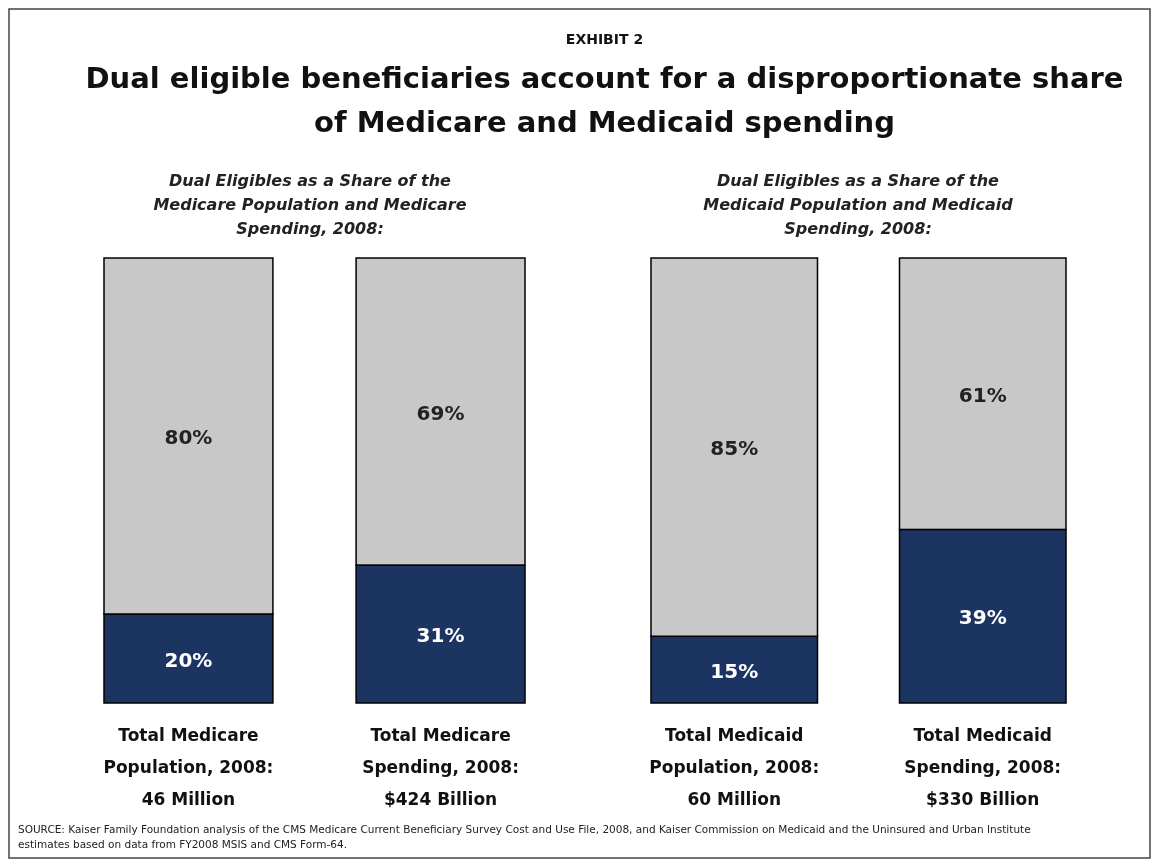 Image resolution: width=1159 pixels, height=867 pixels. Describe the element at coordinates (604, 39) in the screenshot. I see `text: EXHIBIT 2` at that location.